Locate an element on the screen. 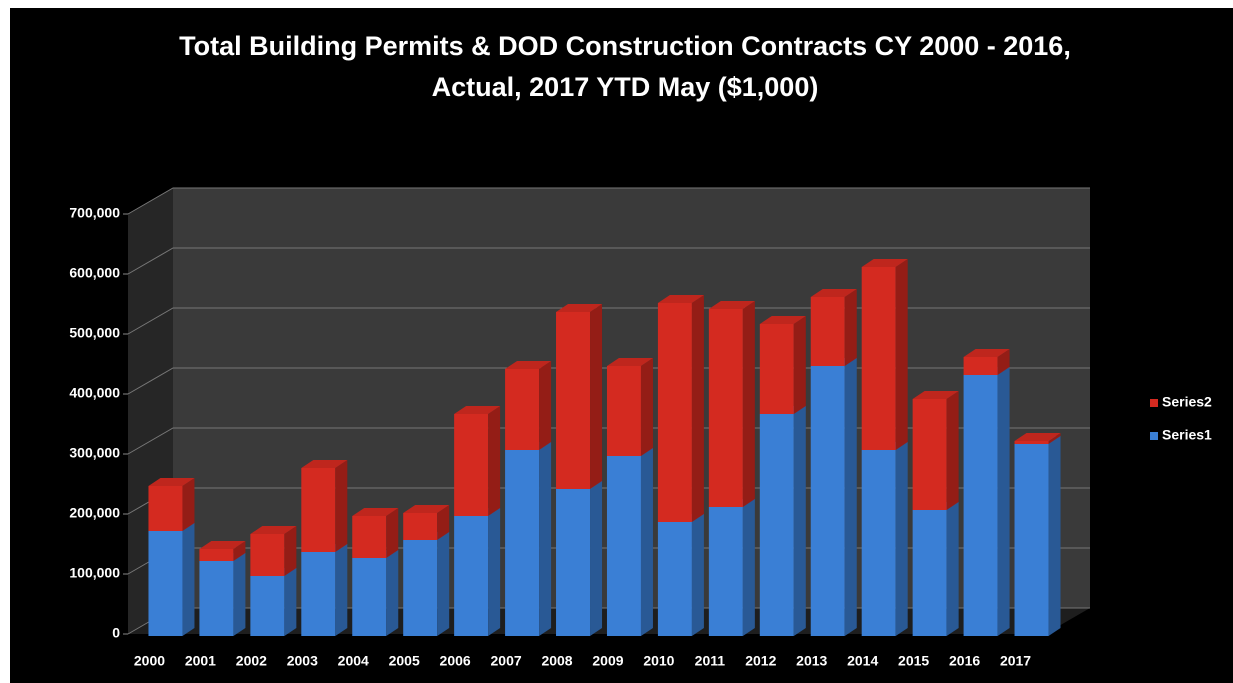  x-tick-label: 2014 is located at coordinates (862, 661).